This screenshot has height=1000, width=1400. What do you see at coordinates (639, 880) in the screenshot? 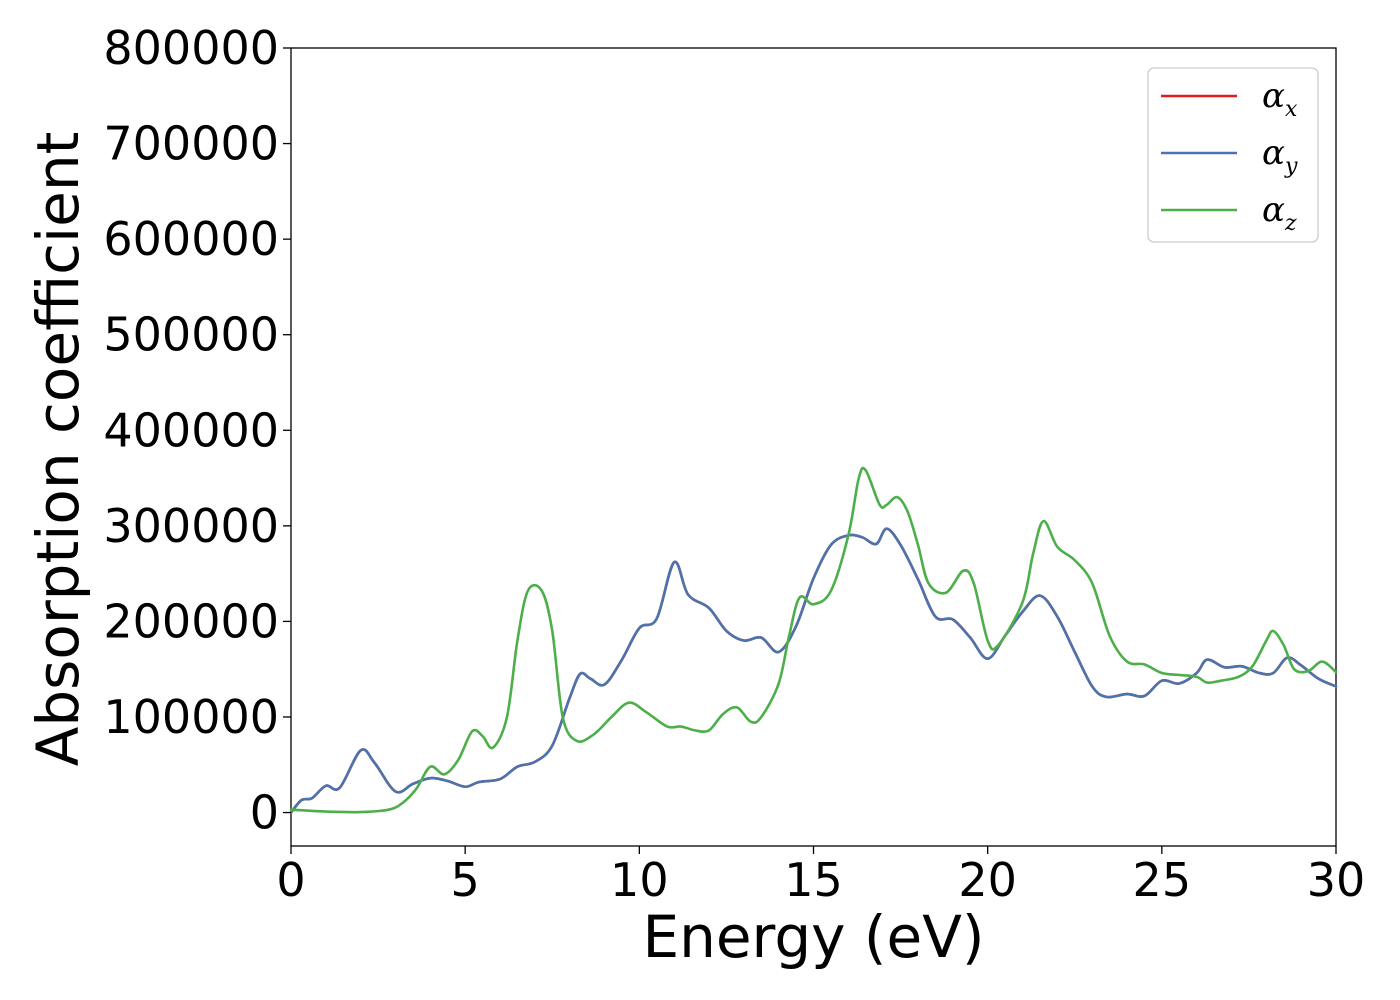
I see `x-tick-label: 10` at bounding box center [639, 880].